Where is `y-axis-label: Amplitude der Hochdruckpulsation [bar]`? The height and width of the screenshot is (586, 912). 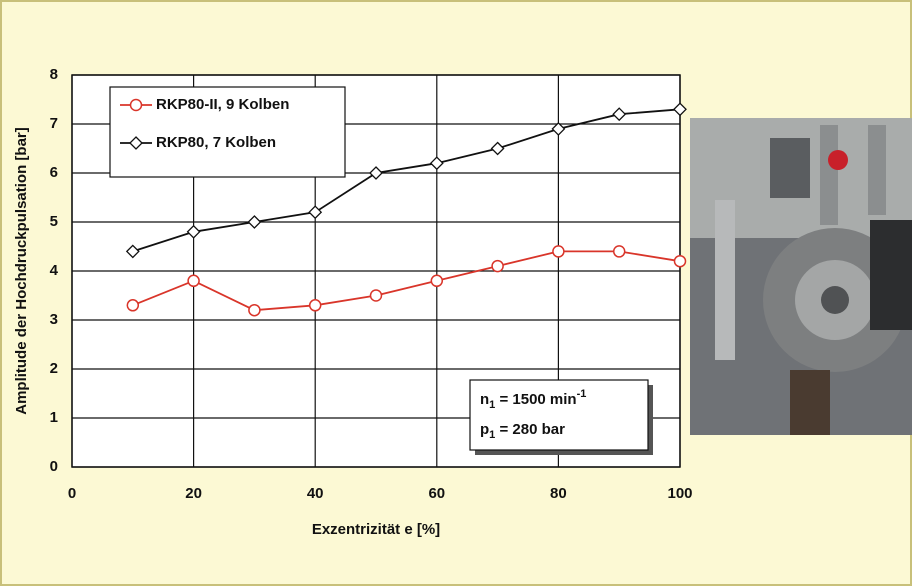
y-axis-label: Amplitude der Hochdruckpulsation [bar] is located at coordinates (21, 271).